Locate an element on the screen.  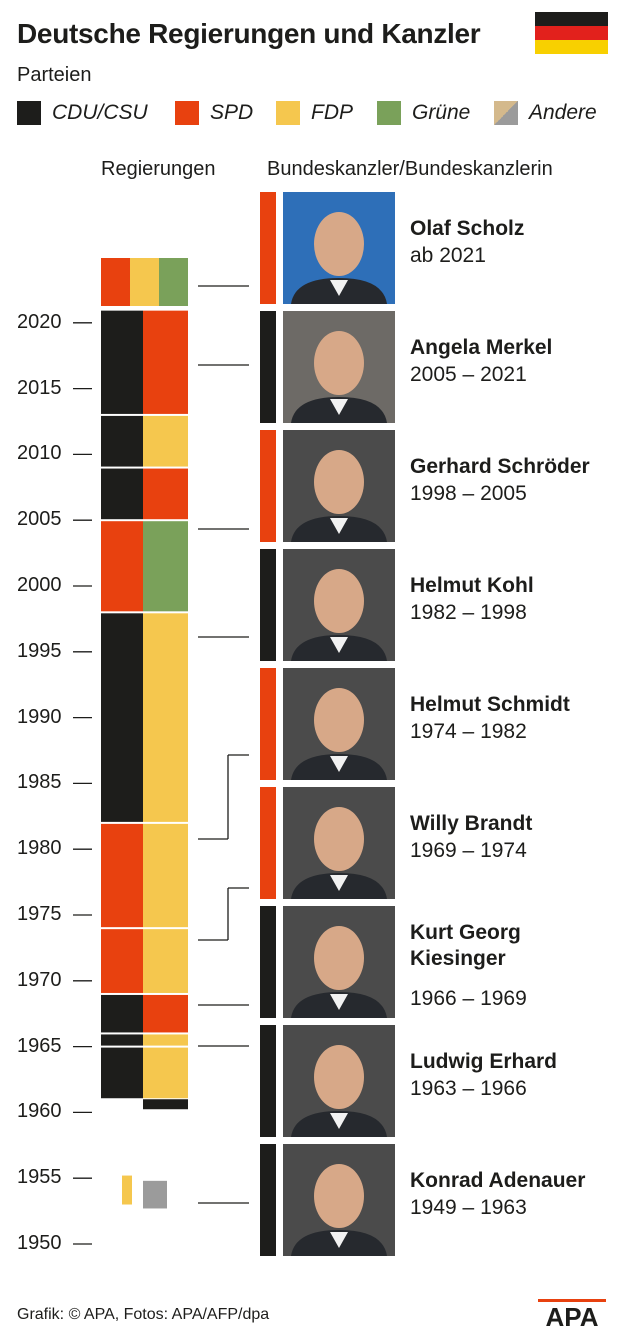
legend-label-cdu: CDU/CSU is located at coordinates (100, 112).